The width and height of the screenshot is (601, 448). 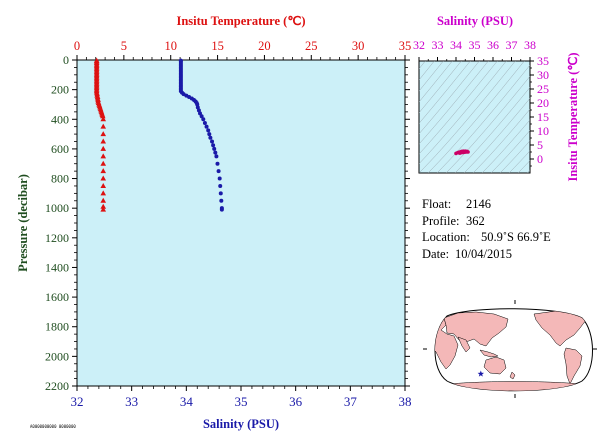 What do you see at coordinates (419, 45) in the screenshot?
I see `ts-sal-tick-label: 32` at bounding box center [419, 45].